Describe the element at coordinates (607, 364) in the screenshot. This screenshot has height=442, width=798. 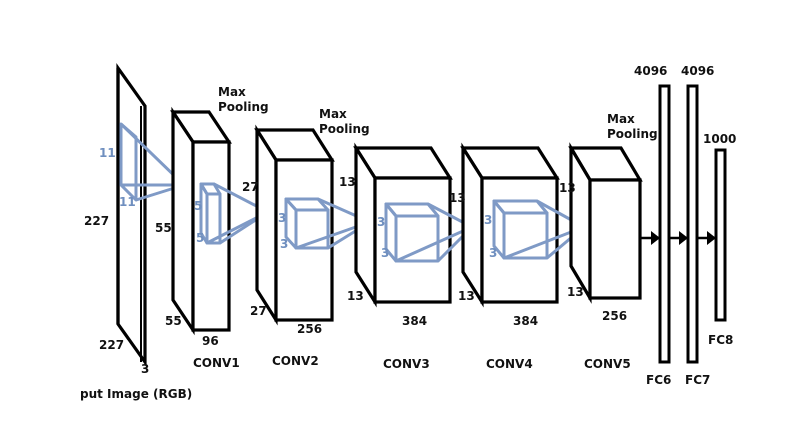
I see `conv5-name-label: CONV5` at that location.